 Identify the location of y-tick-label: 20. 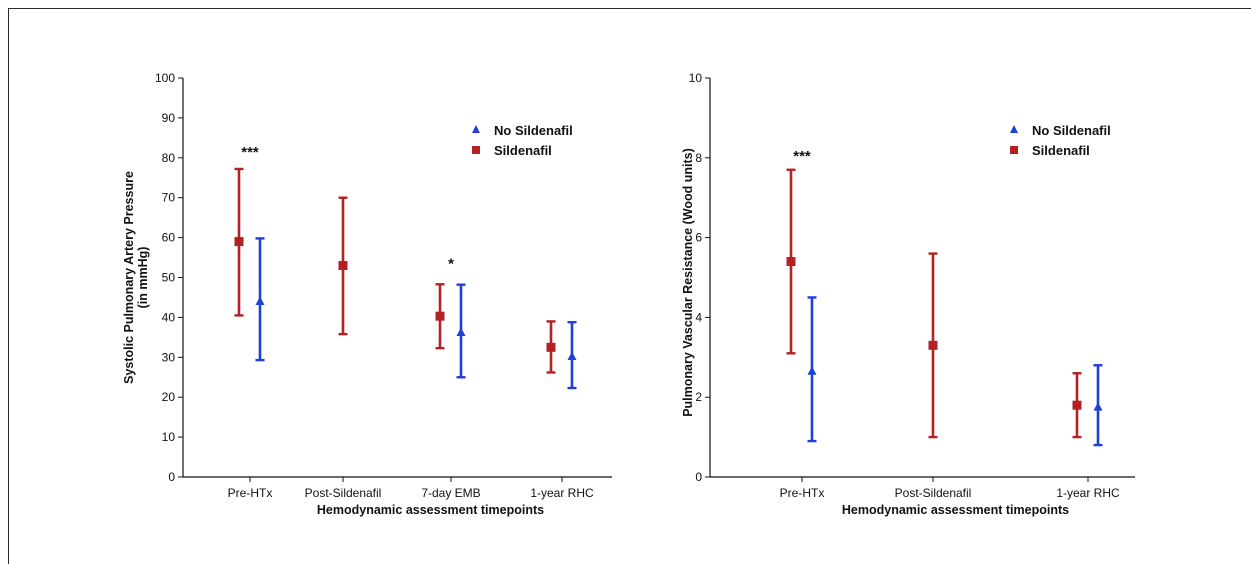
(169, 397).